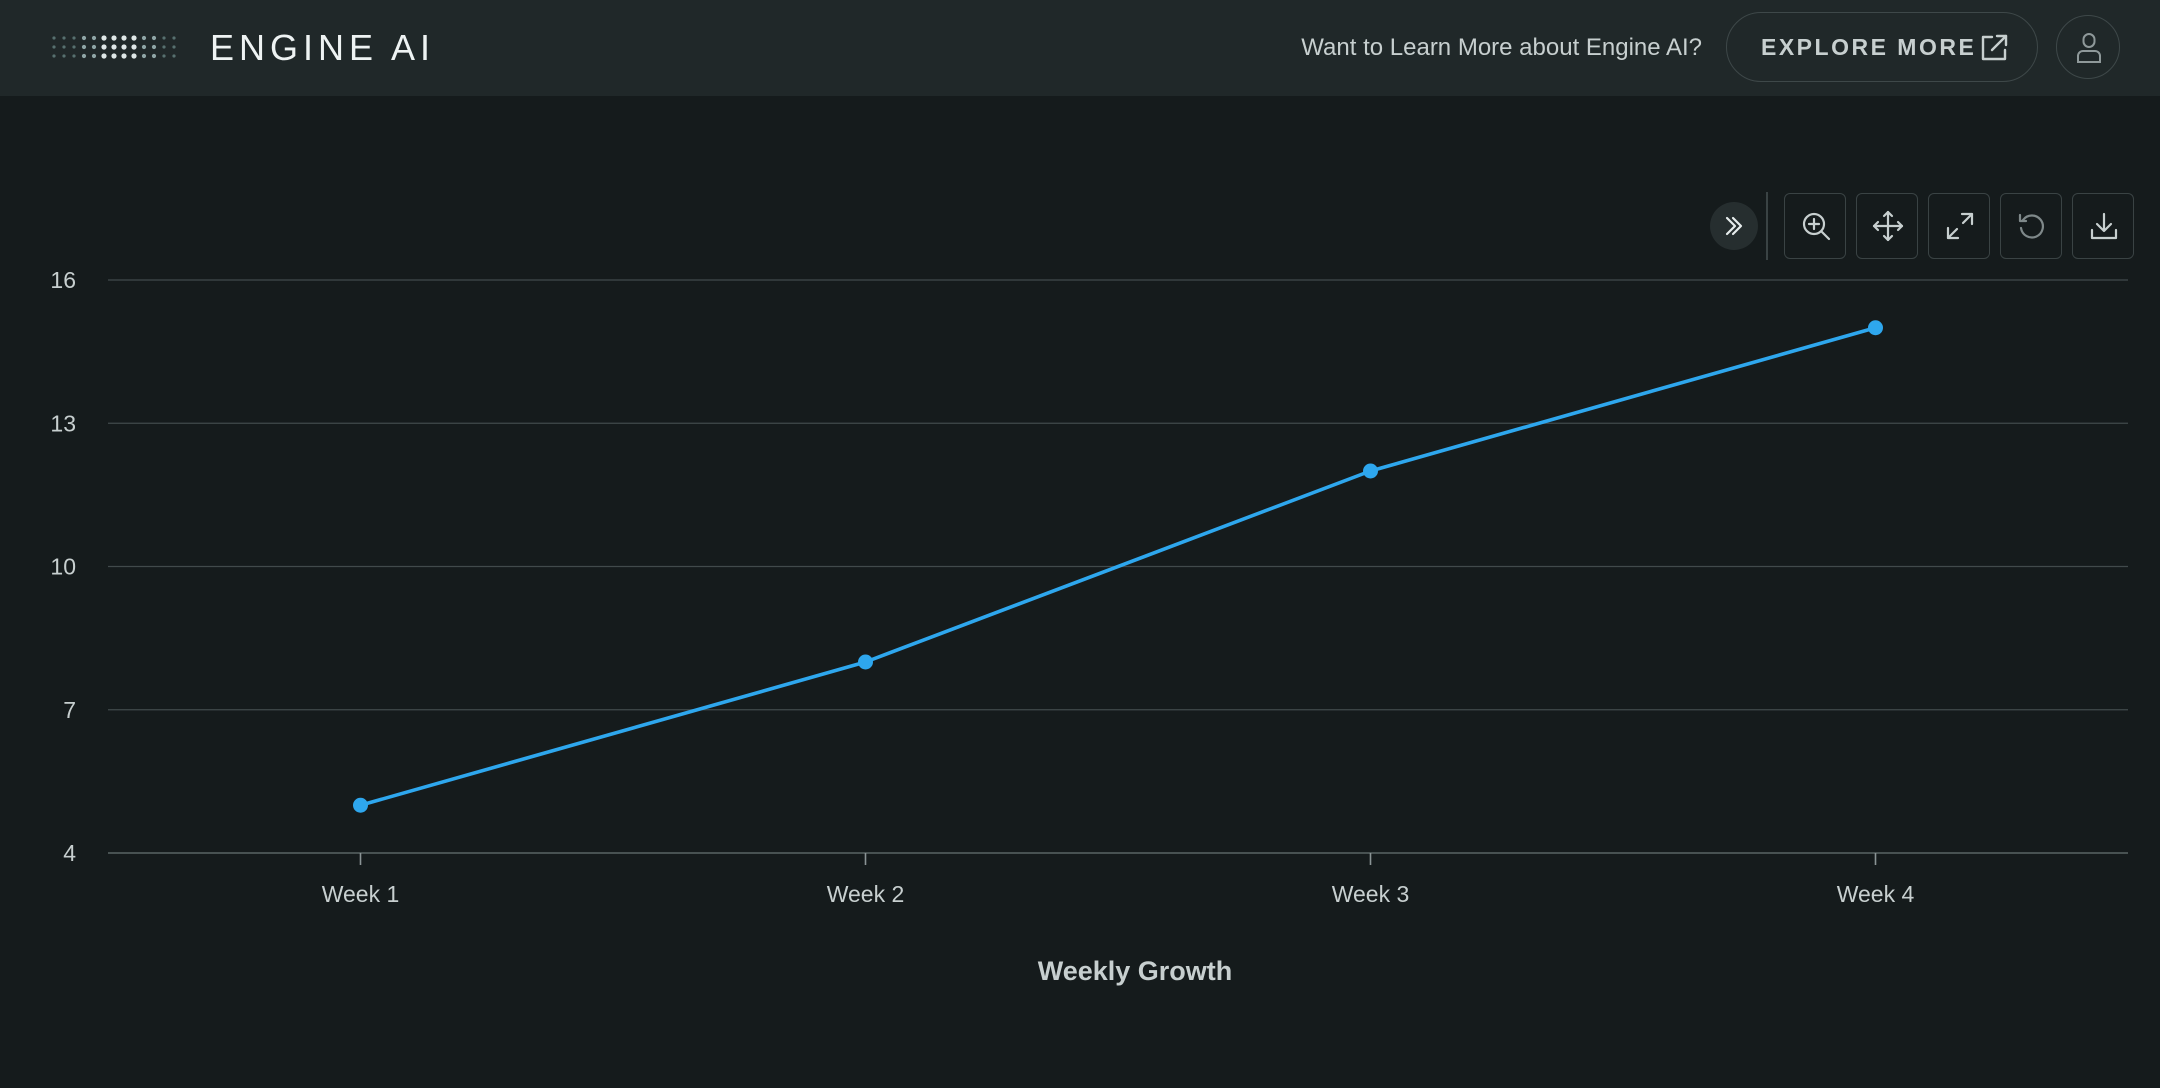  I want to click on zoom-in-button, so click(1815, 226).